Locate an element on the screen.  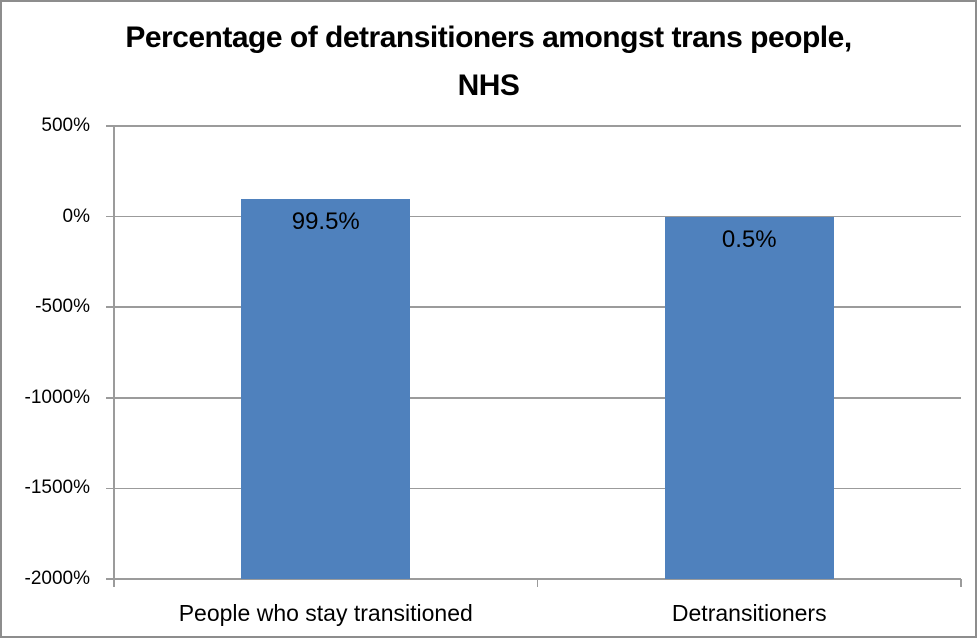
y-axis-tick-label: -1500% is located at coordinates (57, 488).